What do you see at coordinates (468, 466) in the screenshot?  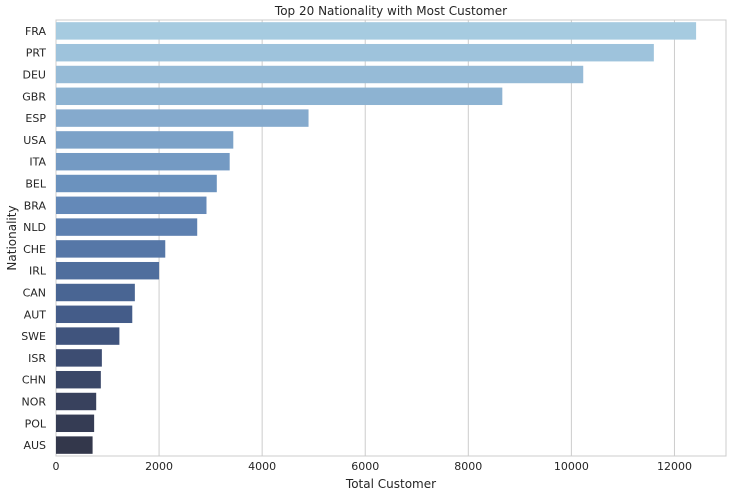 I see `x-tick-label: 8000` at bounding box center [468, 466].